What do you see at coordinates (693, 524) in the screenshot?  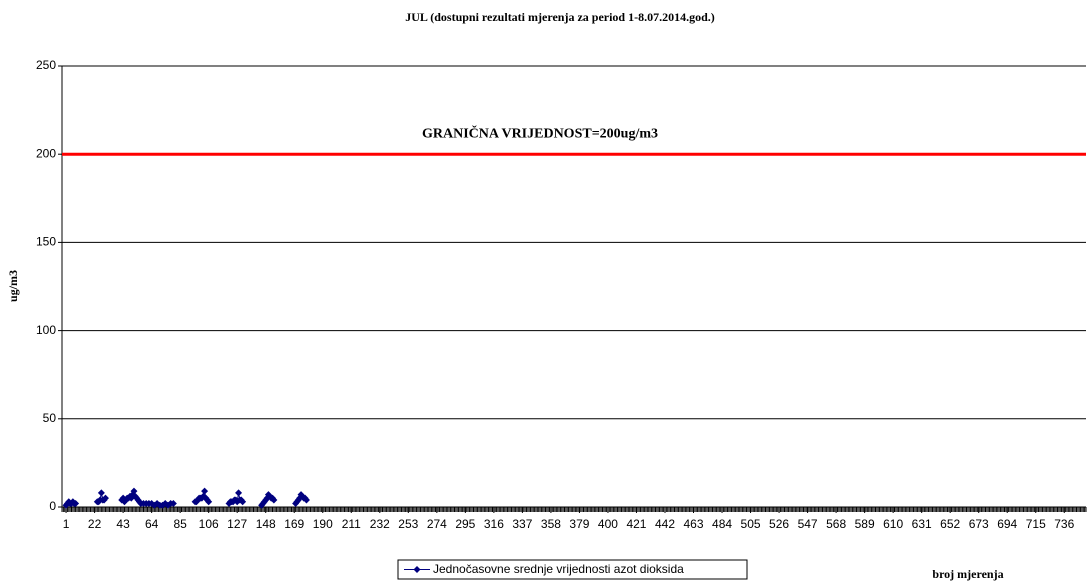 I see `x-tick-label: 463` at bounding box center [693, 524].